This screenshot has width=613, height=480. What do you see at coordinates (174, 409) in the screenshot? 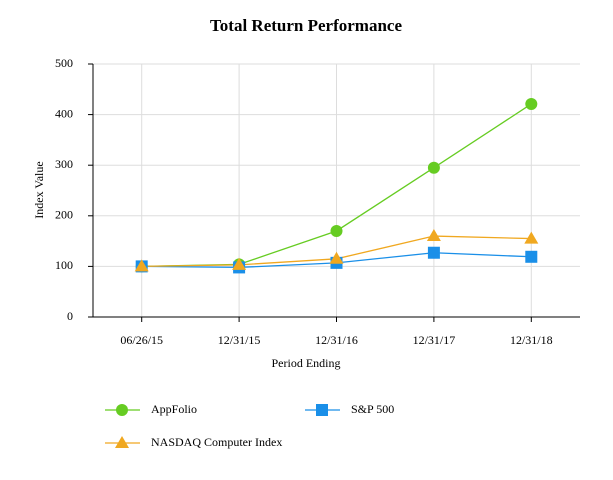
I see `legend-label: AppFolio` at bounding box center [174, 409].